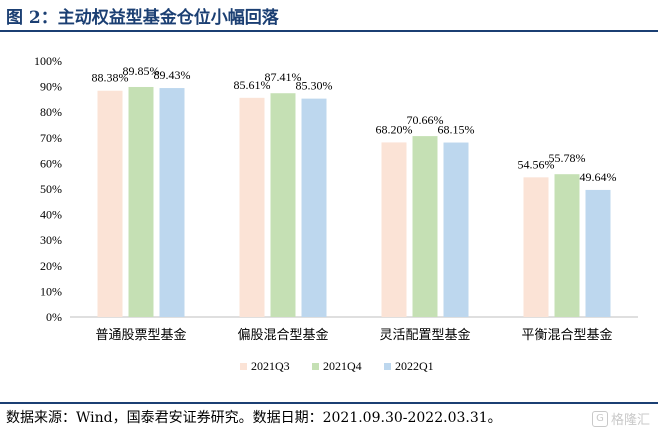 The width and height of the screenshot is (658, 433). What do you see at coordinates (536, 164) in the screenshot?
I see `data-label: 54.56%` at bounding box center [536, 164].